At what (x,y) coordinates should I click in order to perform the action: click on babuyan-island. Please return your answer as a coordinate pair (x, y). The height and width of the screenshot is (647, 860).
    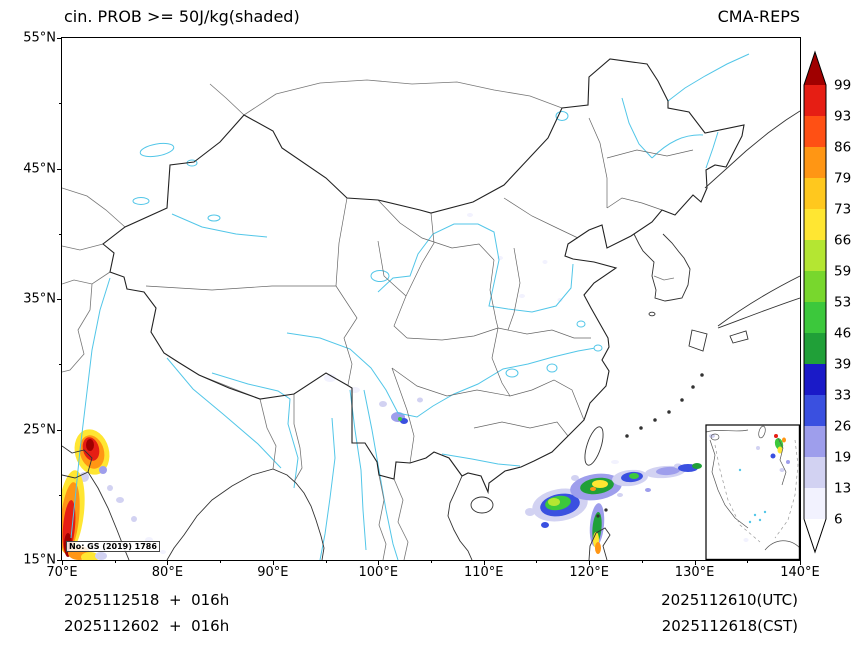
    Looking at the image, I should click on (598, 516).